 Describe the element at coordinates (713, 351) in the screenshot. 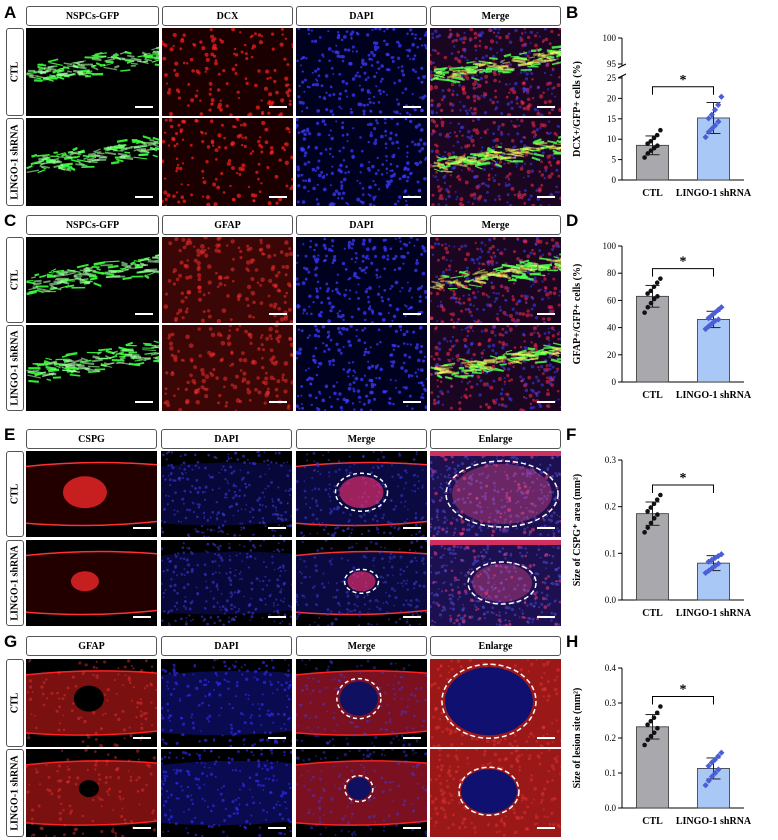

I see `bar-shrna` at that location.